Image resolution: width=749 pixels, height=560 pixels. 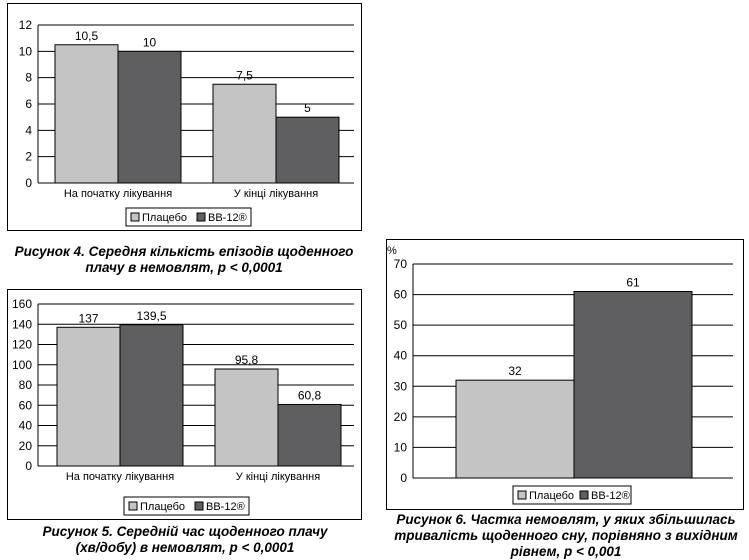 I want to click on y-tick-label: 70, so click(x=401, y=264).